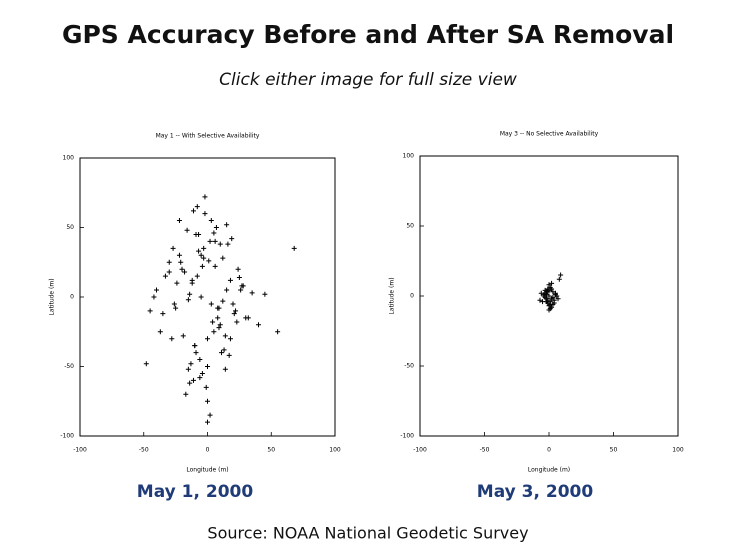 This screenshot has width=750, height=547. Describe the element at coordinates (535, 492) in the screenshot. I see `caption: May 3, 2000` at that location.